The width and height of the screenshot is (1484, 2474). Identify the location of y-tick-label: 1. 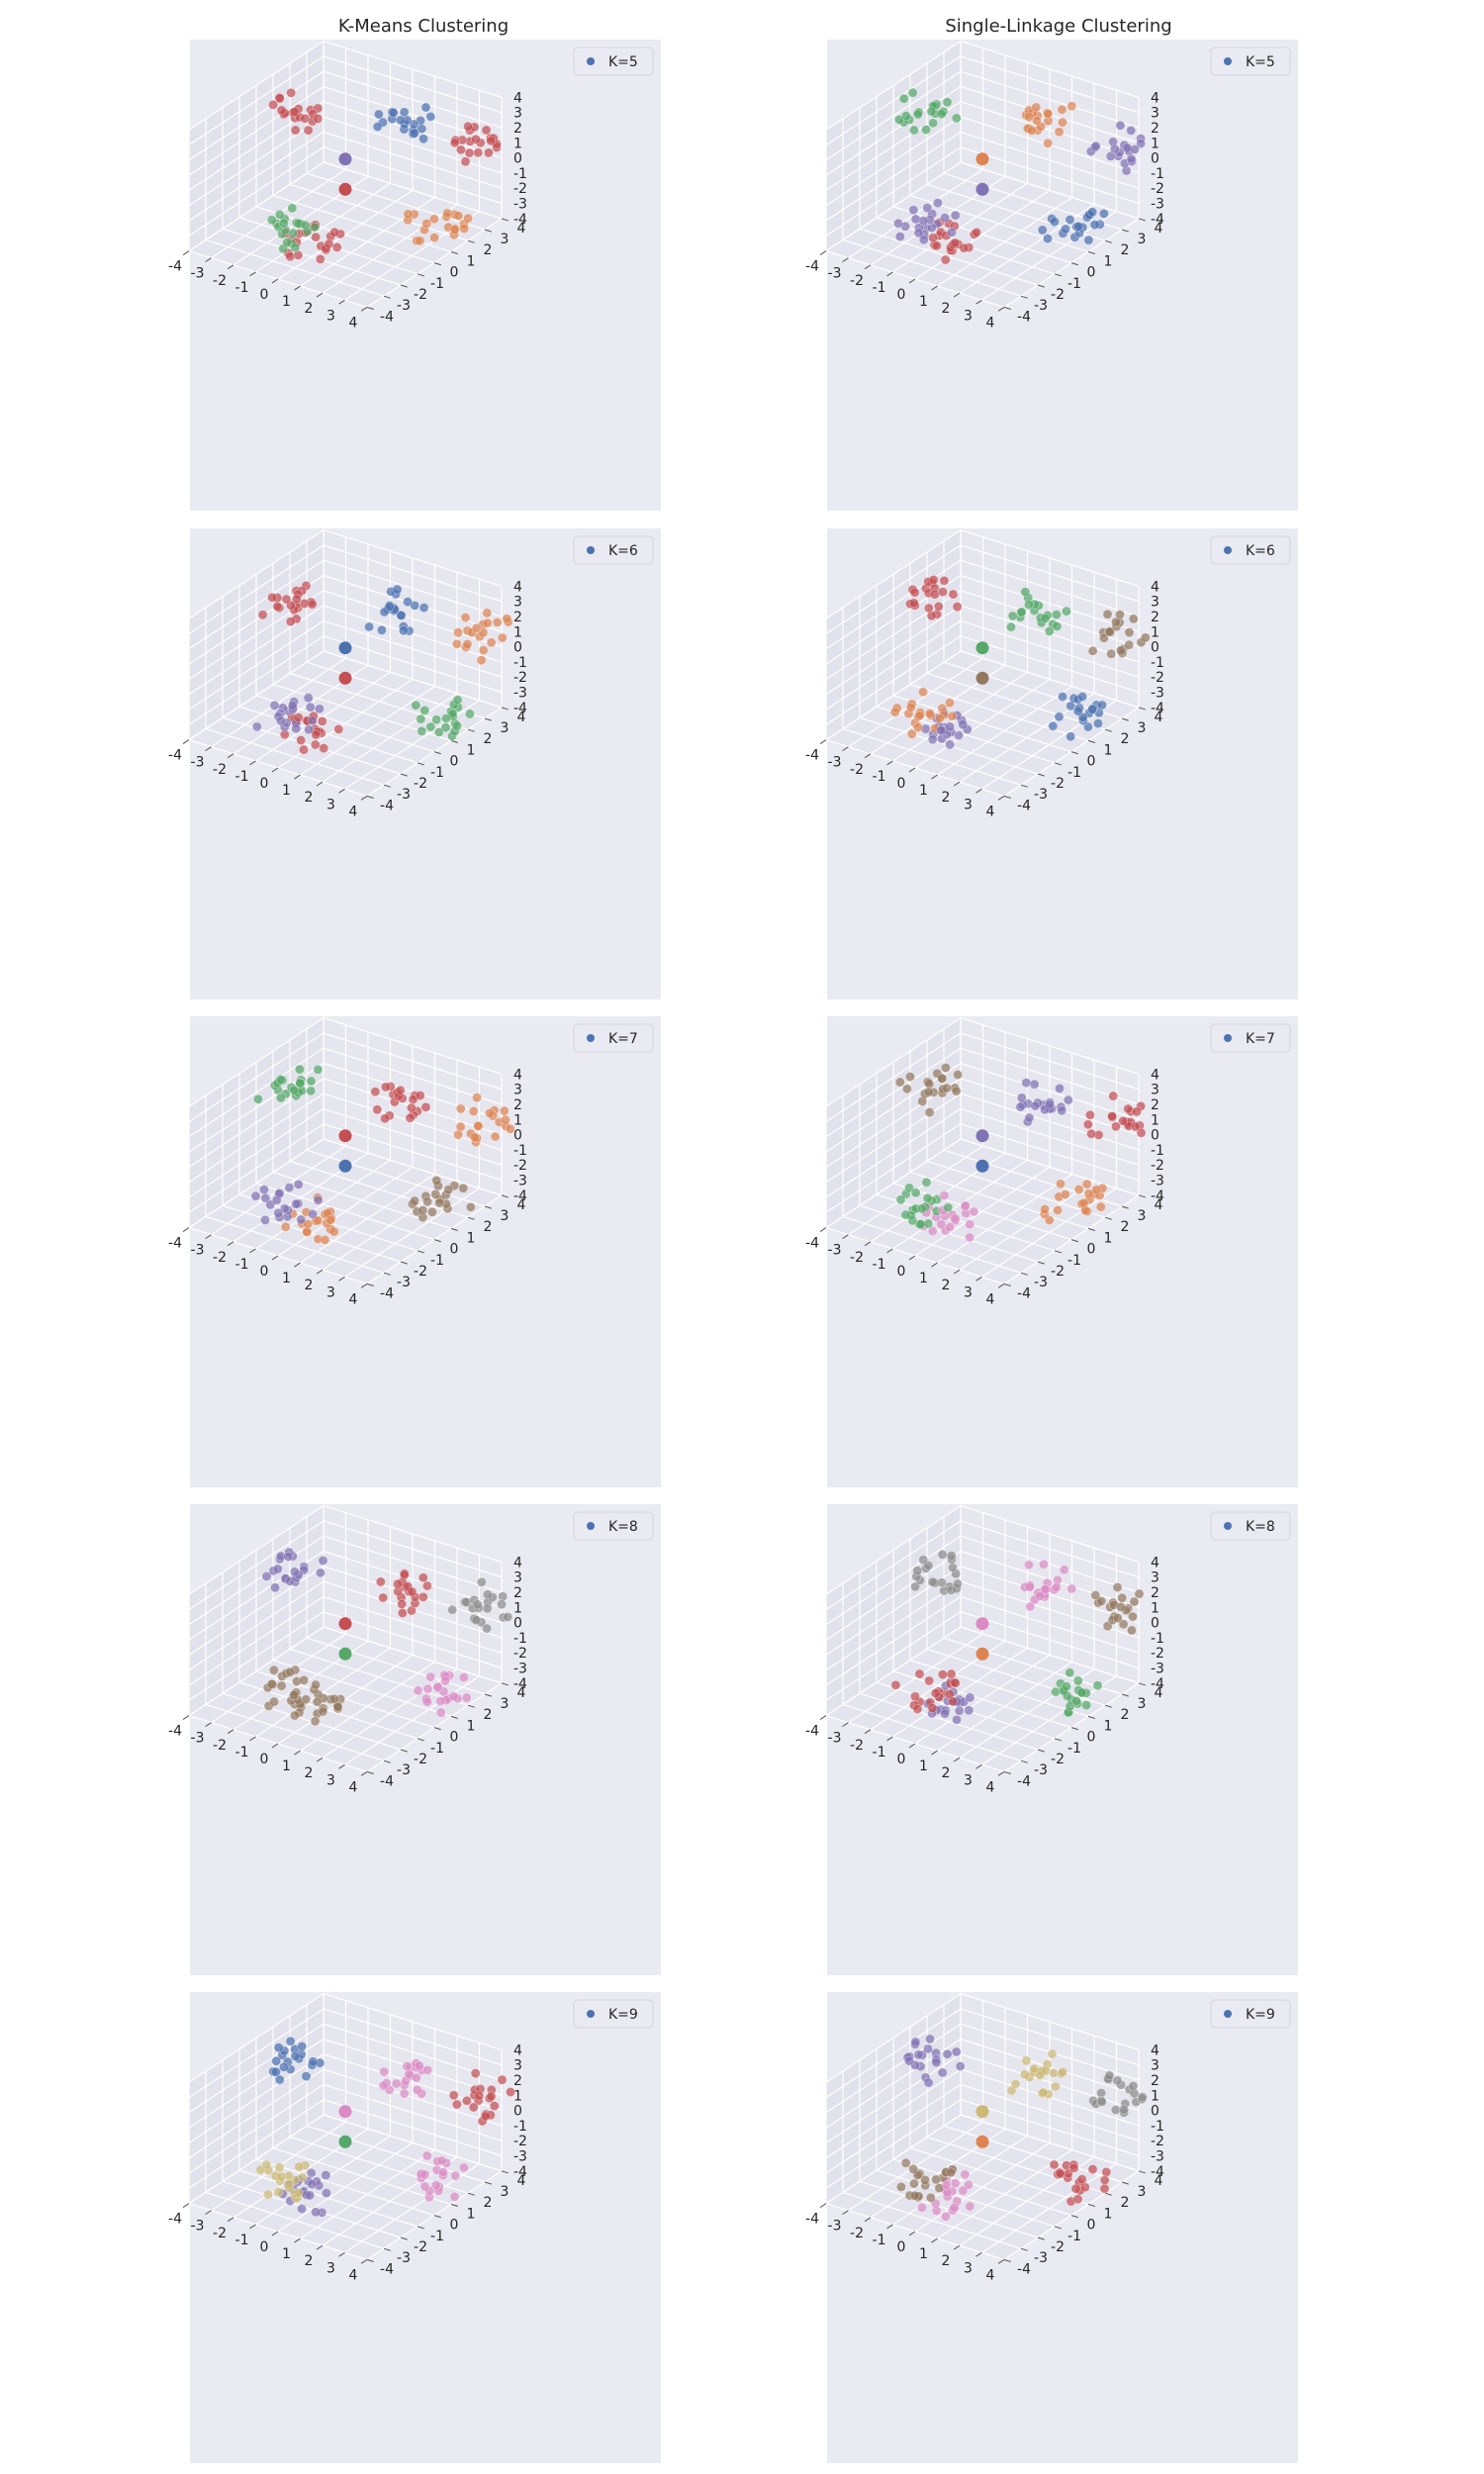
(1108, 750).